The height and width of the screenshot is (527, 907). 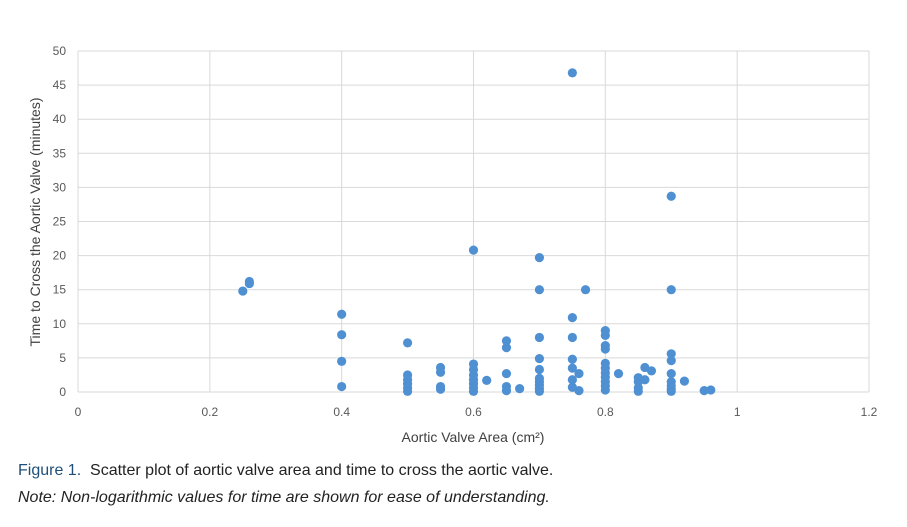 I want to click on x-tick-label: 0.4, so click(x=341, y=412).